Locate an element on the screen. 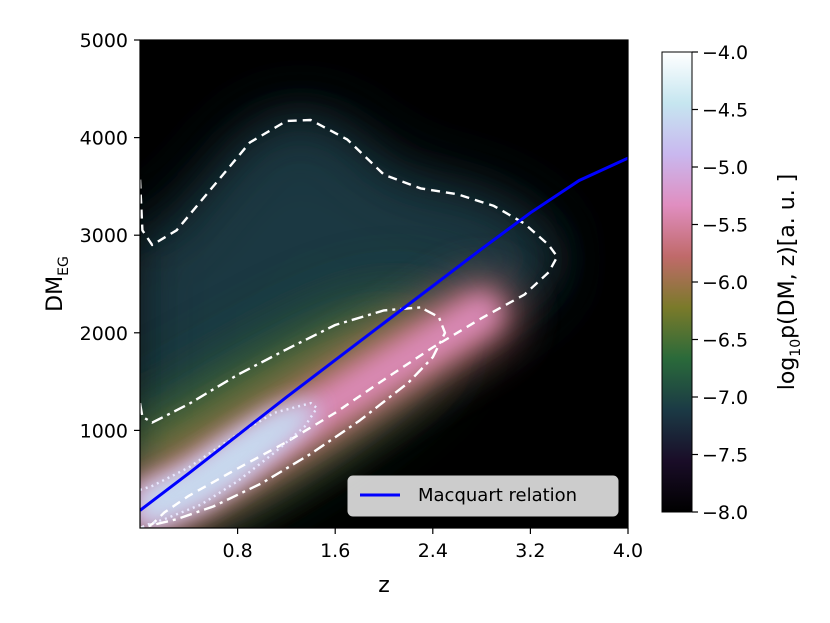 Image resolution: width=830 pixels, height=623 pixels. x-tick-label: 1.6 is located at coordinates (335, 551).